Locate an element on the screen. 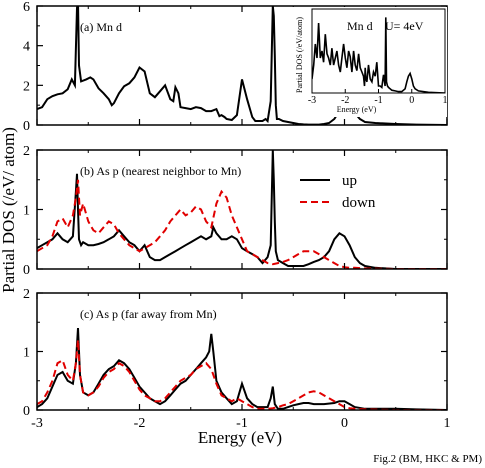 This screenshot has height=468, width=485. y-tick-label: 6 is located at coordinates (26, 7).